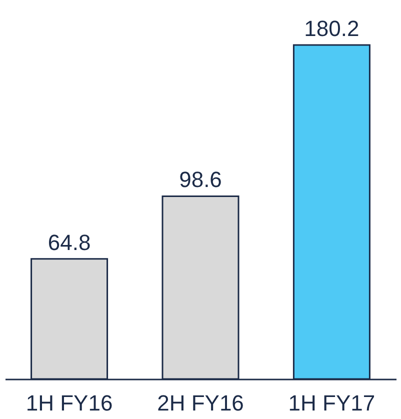 The height and width of the screenshot is (419, 401). I want to click on x-tick-label: 1H FY17, so click(332, 403).